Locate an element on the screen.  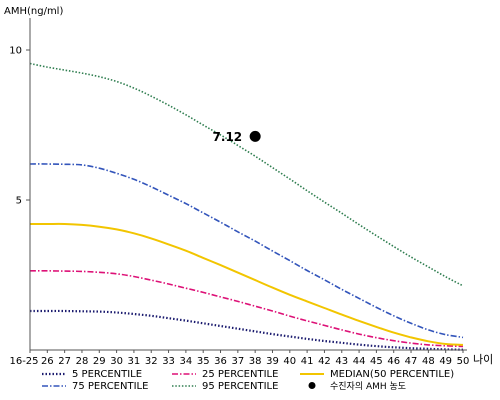
legend-label-median-50-percentile: MEDIAN(50 PERCENTILE) is located at coordinates (392, 374).